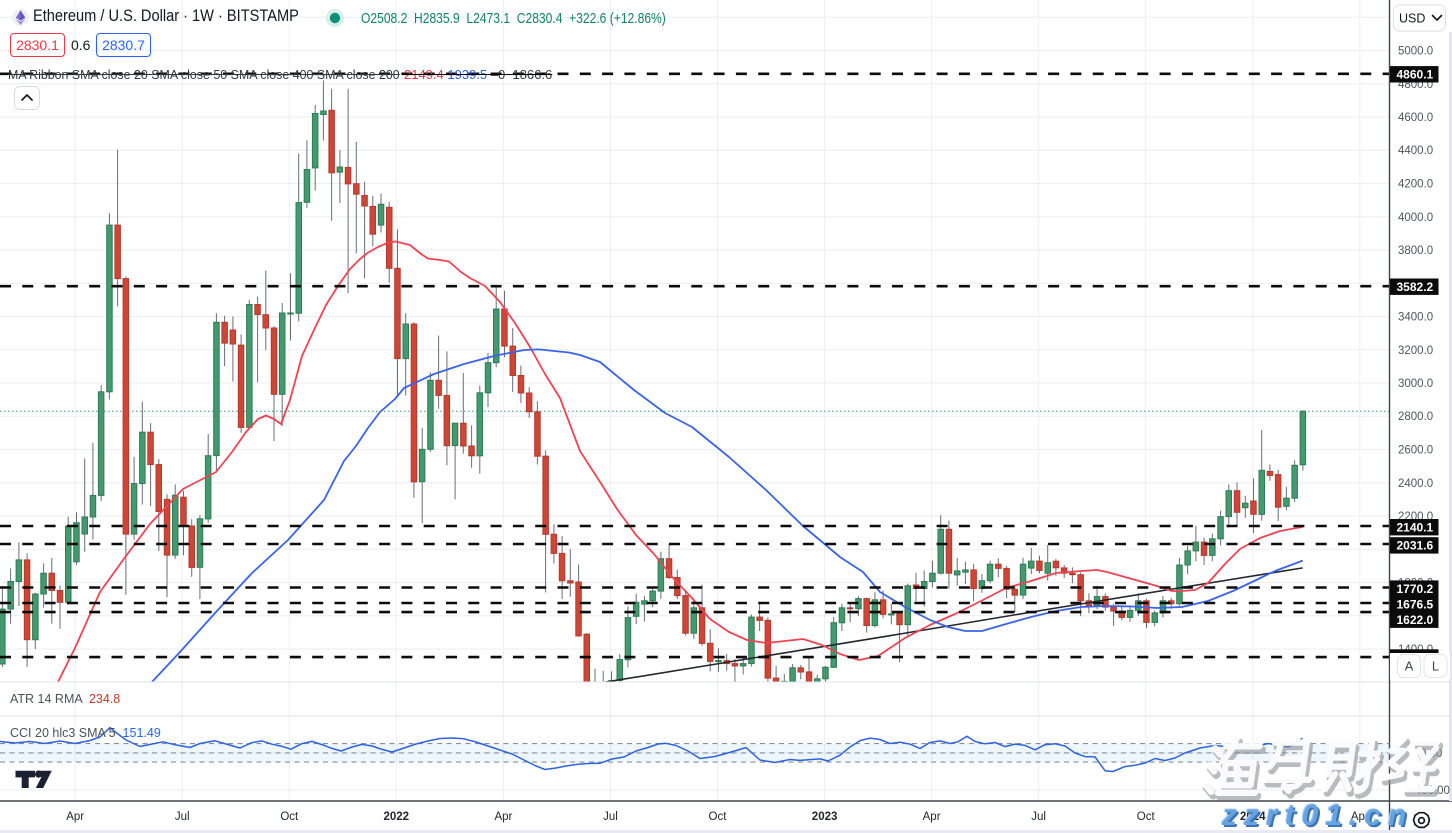 Image resolution: width=1452 pixels, height=833 pixels. I want to click on svg-text: 3000.0, so click(1415, 384).